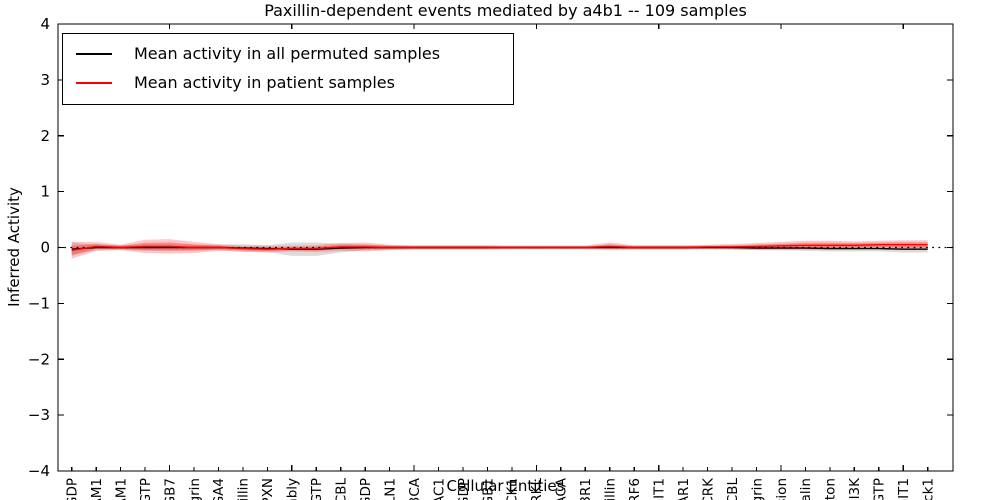 This screenshot has width=1000, height=500. I want to click on svg-text: DOCK1, so click(513, 489).